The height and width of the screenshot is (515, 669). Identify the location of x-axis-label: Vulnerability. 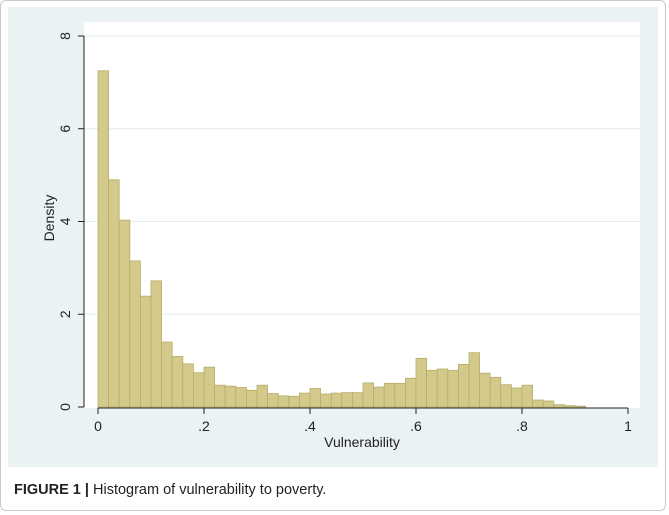
(362, 442).